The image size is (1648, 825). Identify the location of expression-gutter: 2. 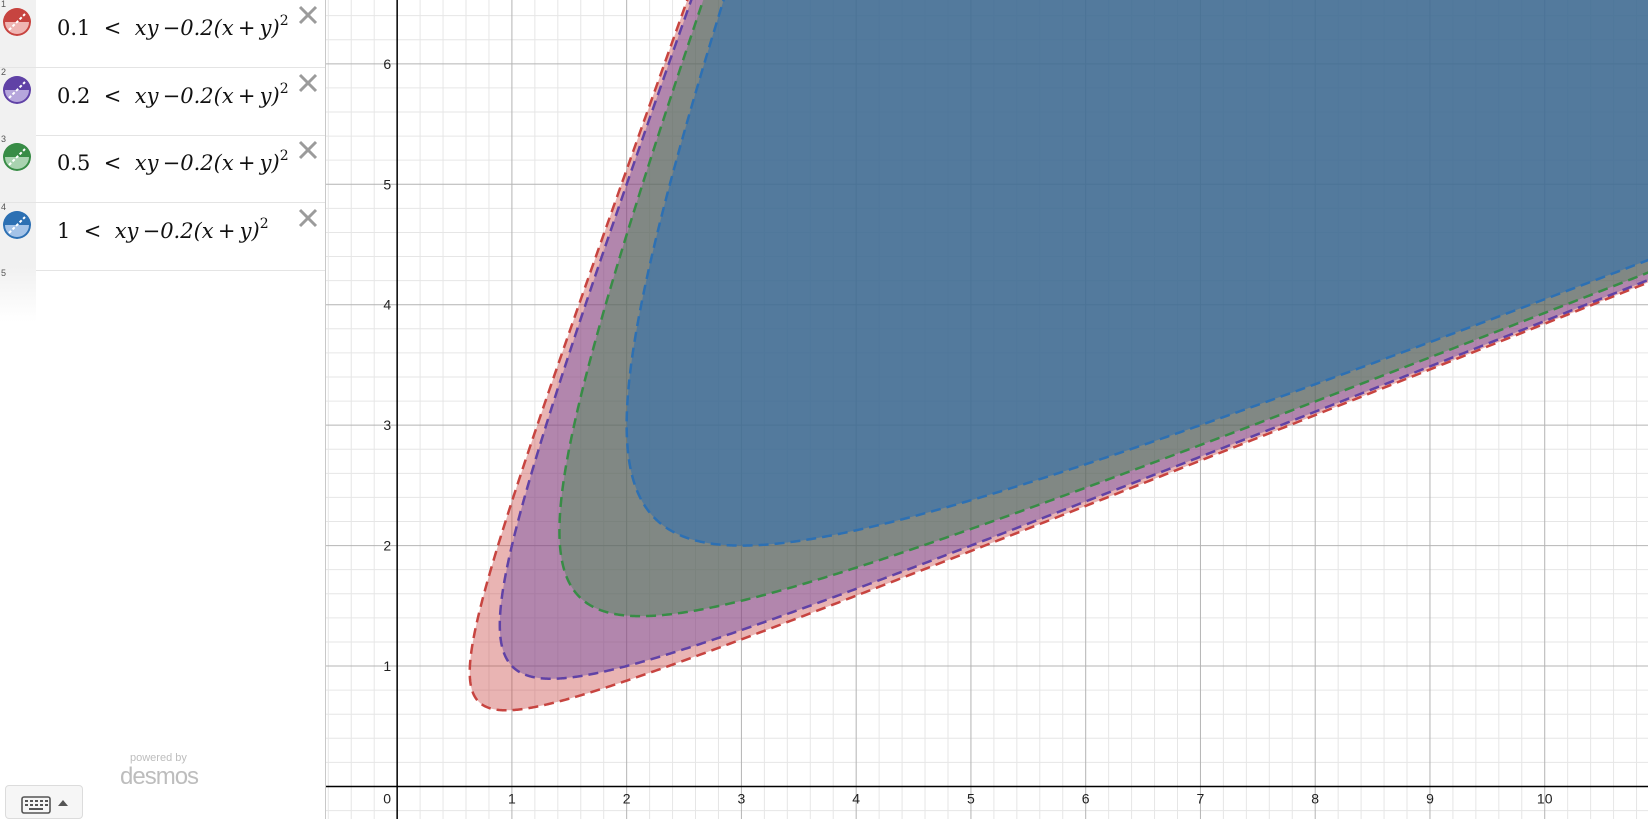
(18, 100).